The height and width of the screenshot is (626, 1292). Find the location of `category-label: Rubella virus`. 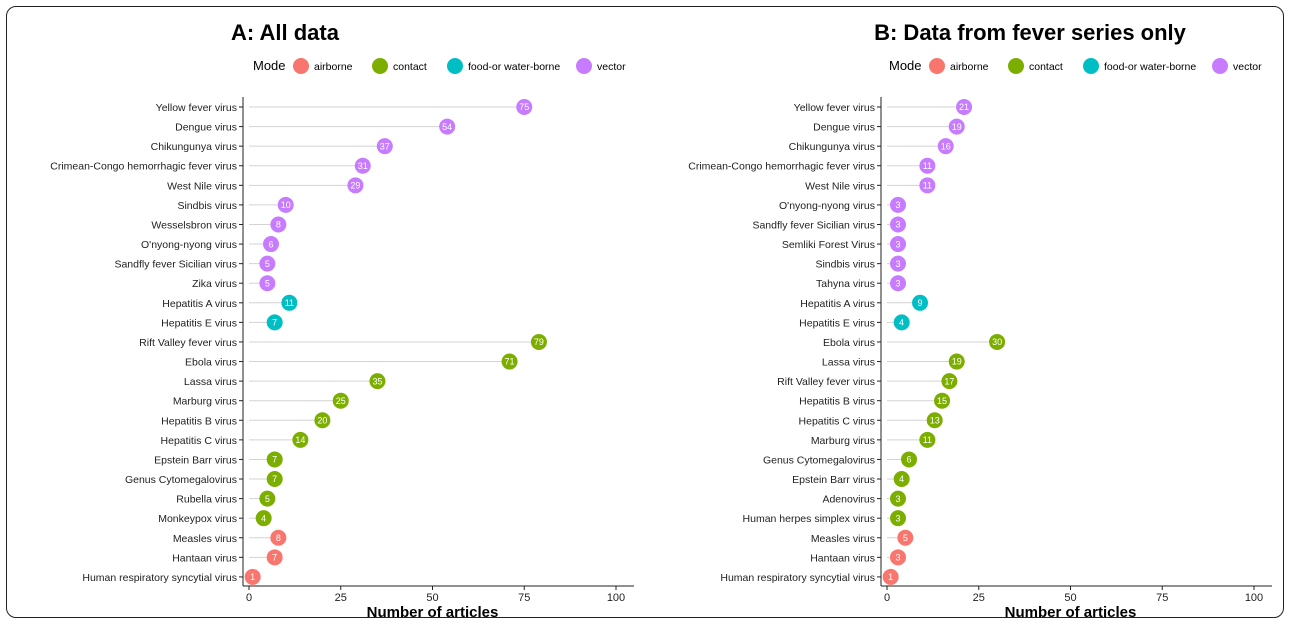

category-label: Rubella virus is located at coordinates (206, 500).